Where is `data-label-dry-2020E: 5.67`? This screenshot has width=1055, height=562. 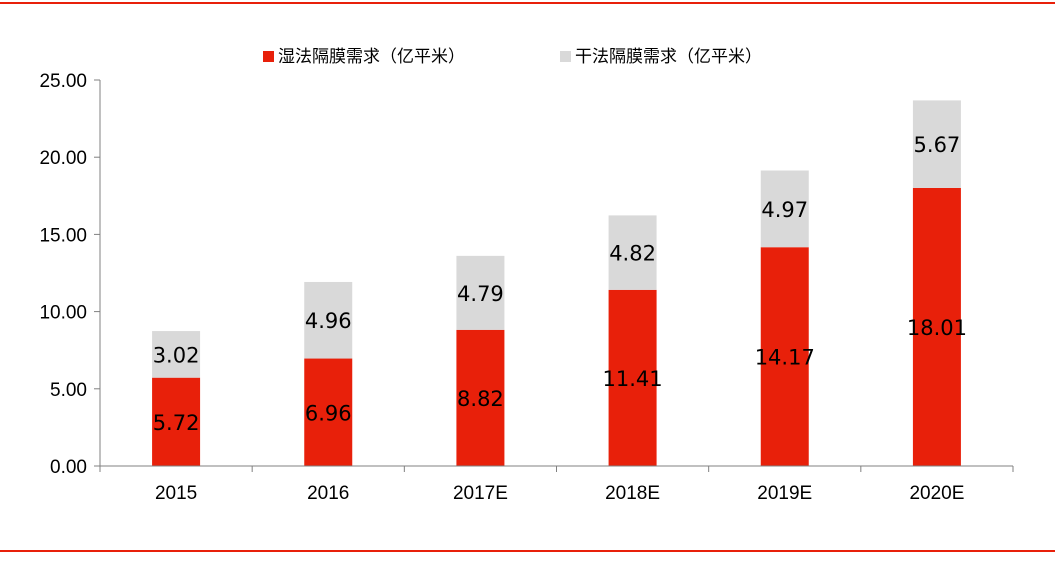 data-label-dry-2020E: 5.67 is located at coordinates (937, 145).